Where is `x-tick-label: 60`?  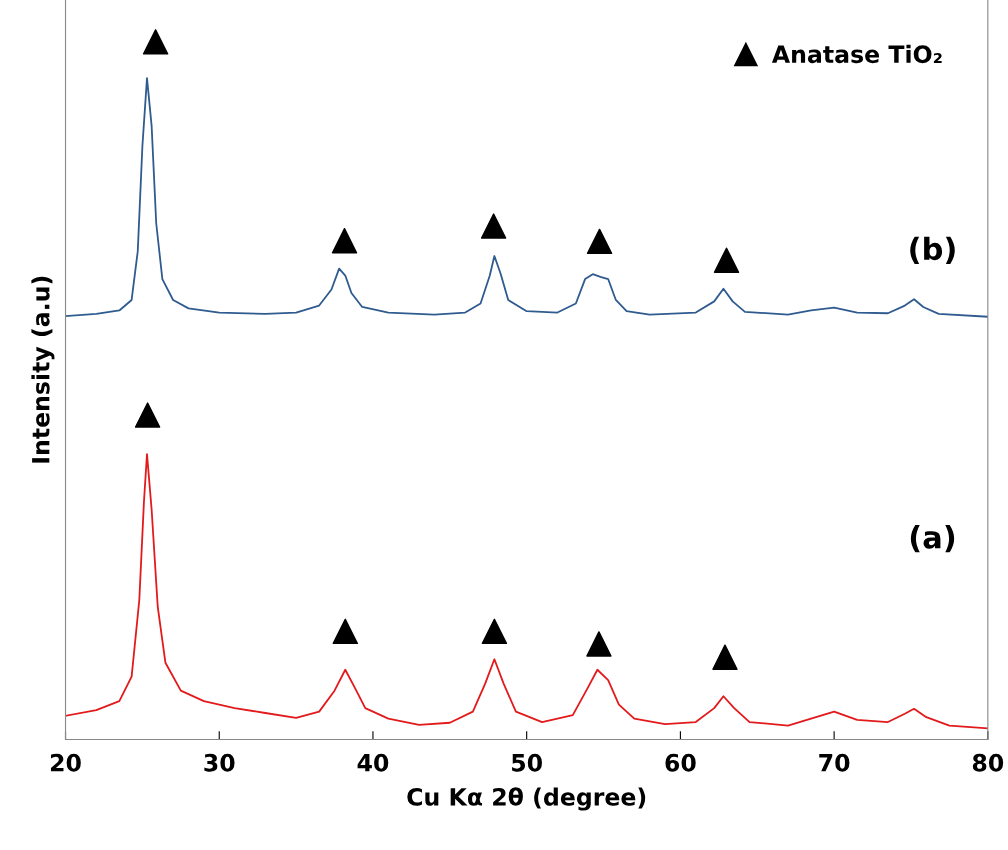
x-tick-label: 60 is located at coordinates (680, 762).